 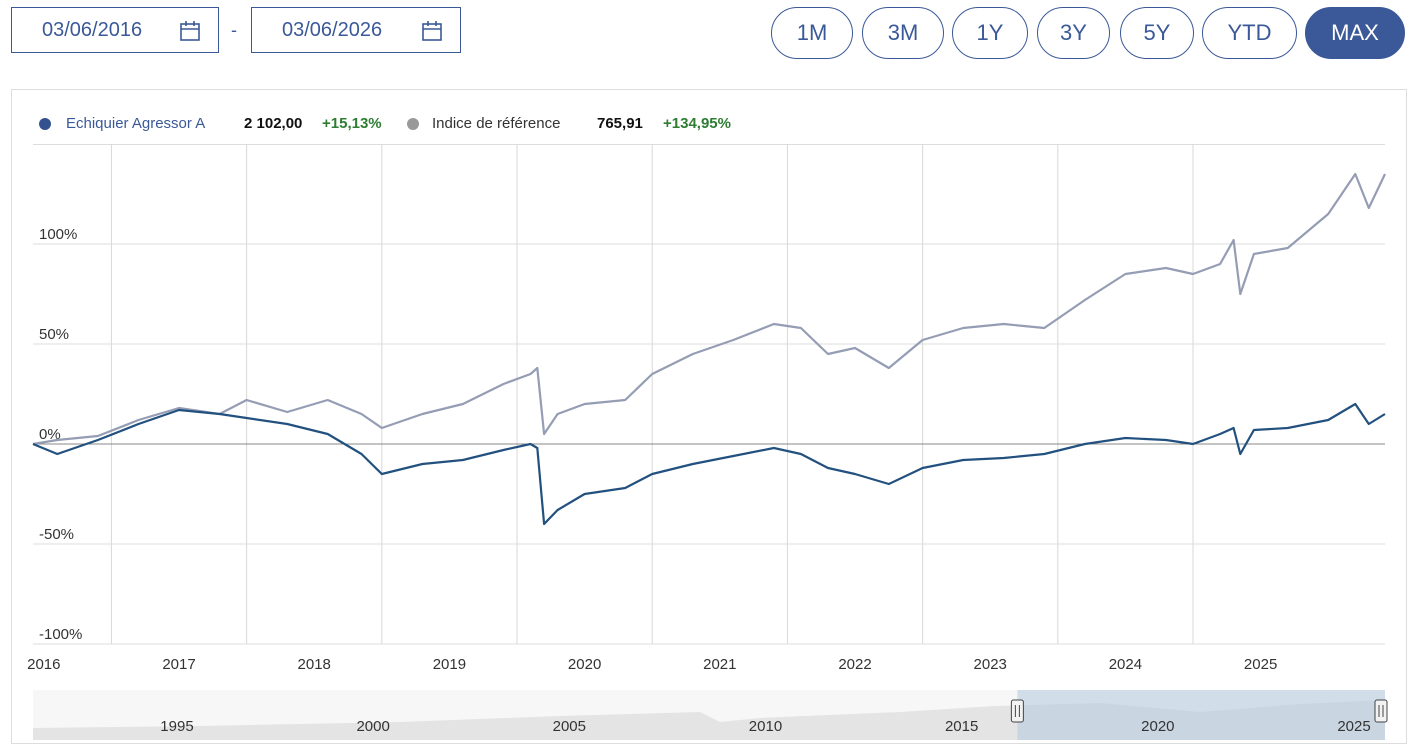 I want to click on navigator-tick-label: 2020, so click(x=1157, y=726).